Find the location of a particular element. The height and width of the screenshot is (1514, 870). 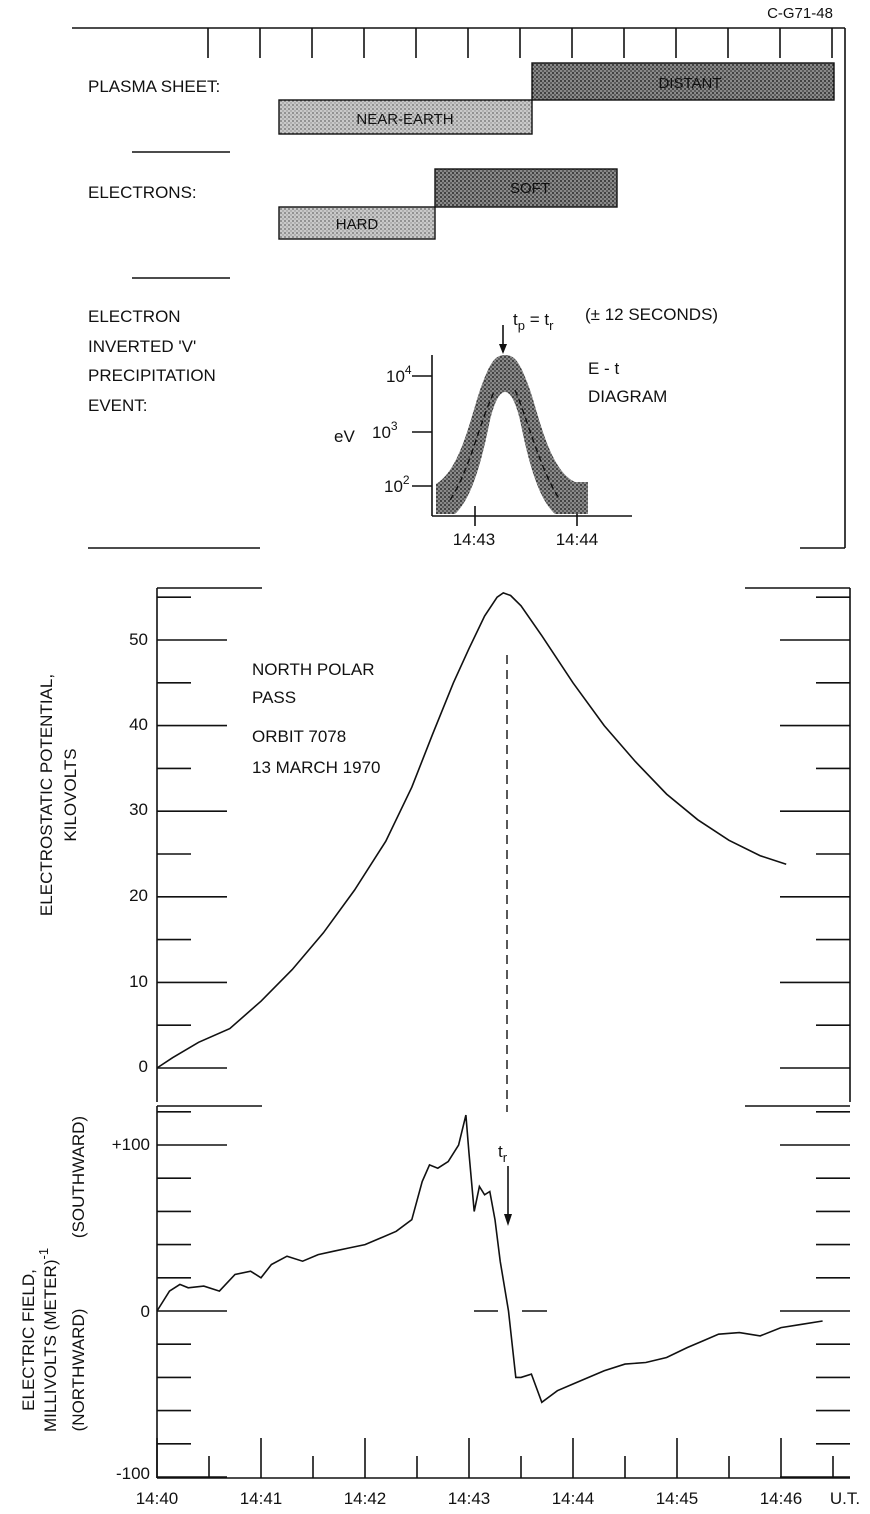

inverted-v-band is located at coordinates (512, 434).